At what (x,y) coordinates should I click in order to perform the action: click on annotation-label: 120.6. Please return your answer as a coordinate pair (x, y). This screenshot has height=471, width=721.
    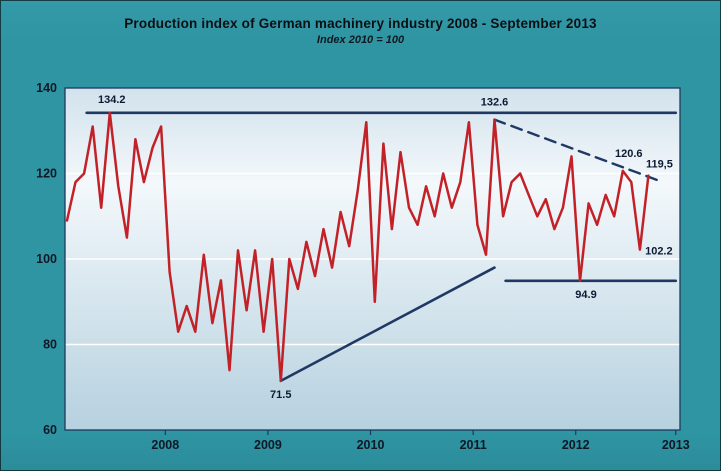
    Looking at the image, I should click on (629, 154).